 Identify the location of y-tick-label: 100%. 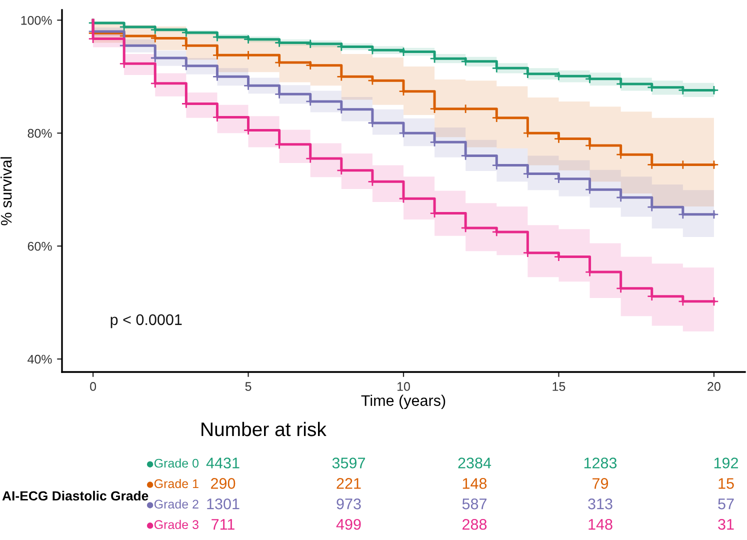
(36, 20).